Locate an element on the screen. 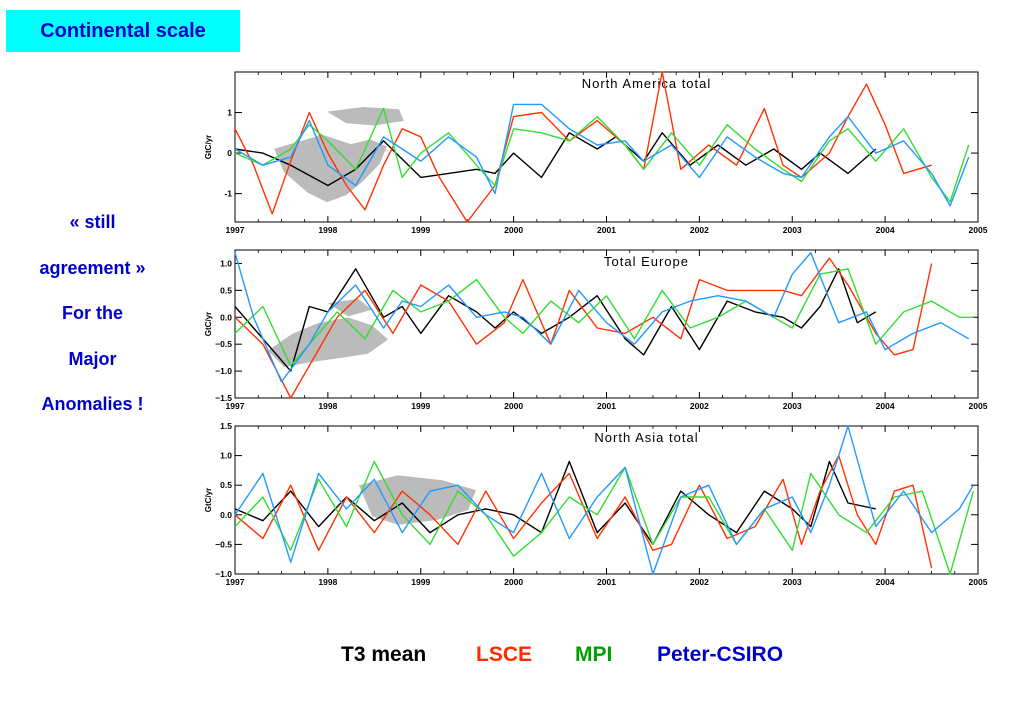 The image size is (1023, 708). legend-item-lsce: LSCE is located at coordinates (504, 654).